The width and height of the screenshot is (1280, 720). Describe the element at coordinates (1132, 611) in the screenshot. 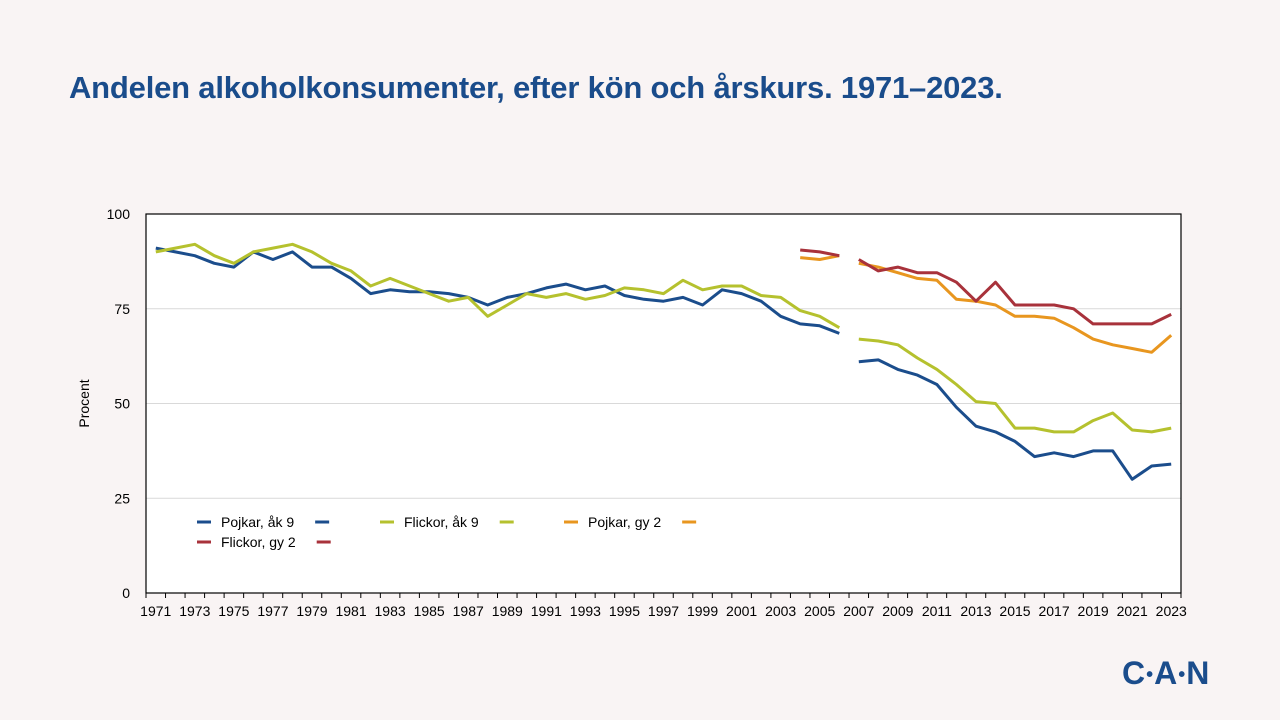

I see `x-tick-label: 2021` at that location.